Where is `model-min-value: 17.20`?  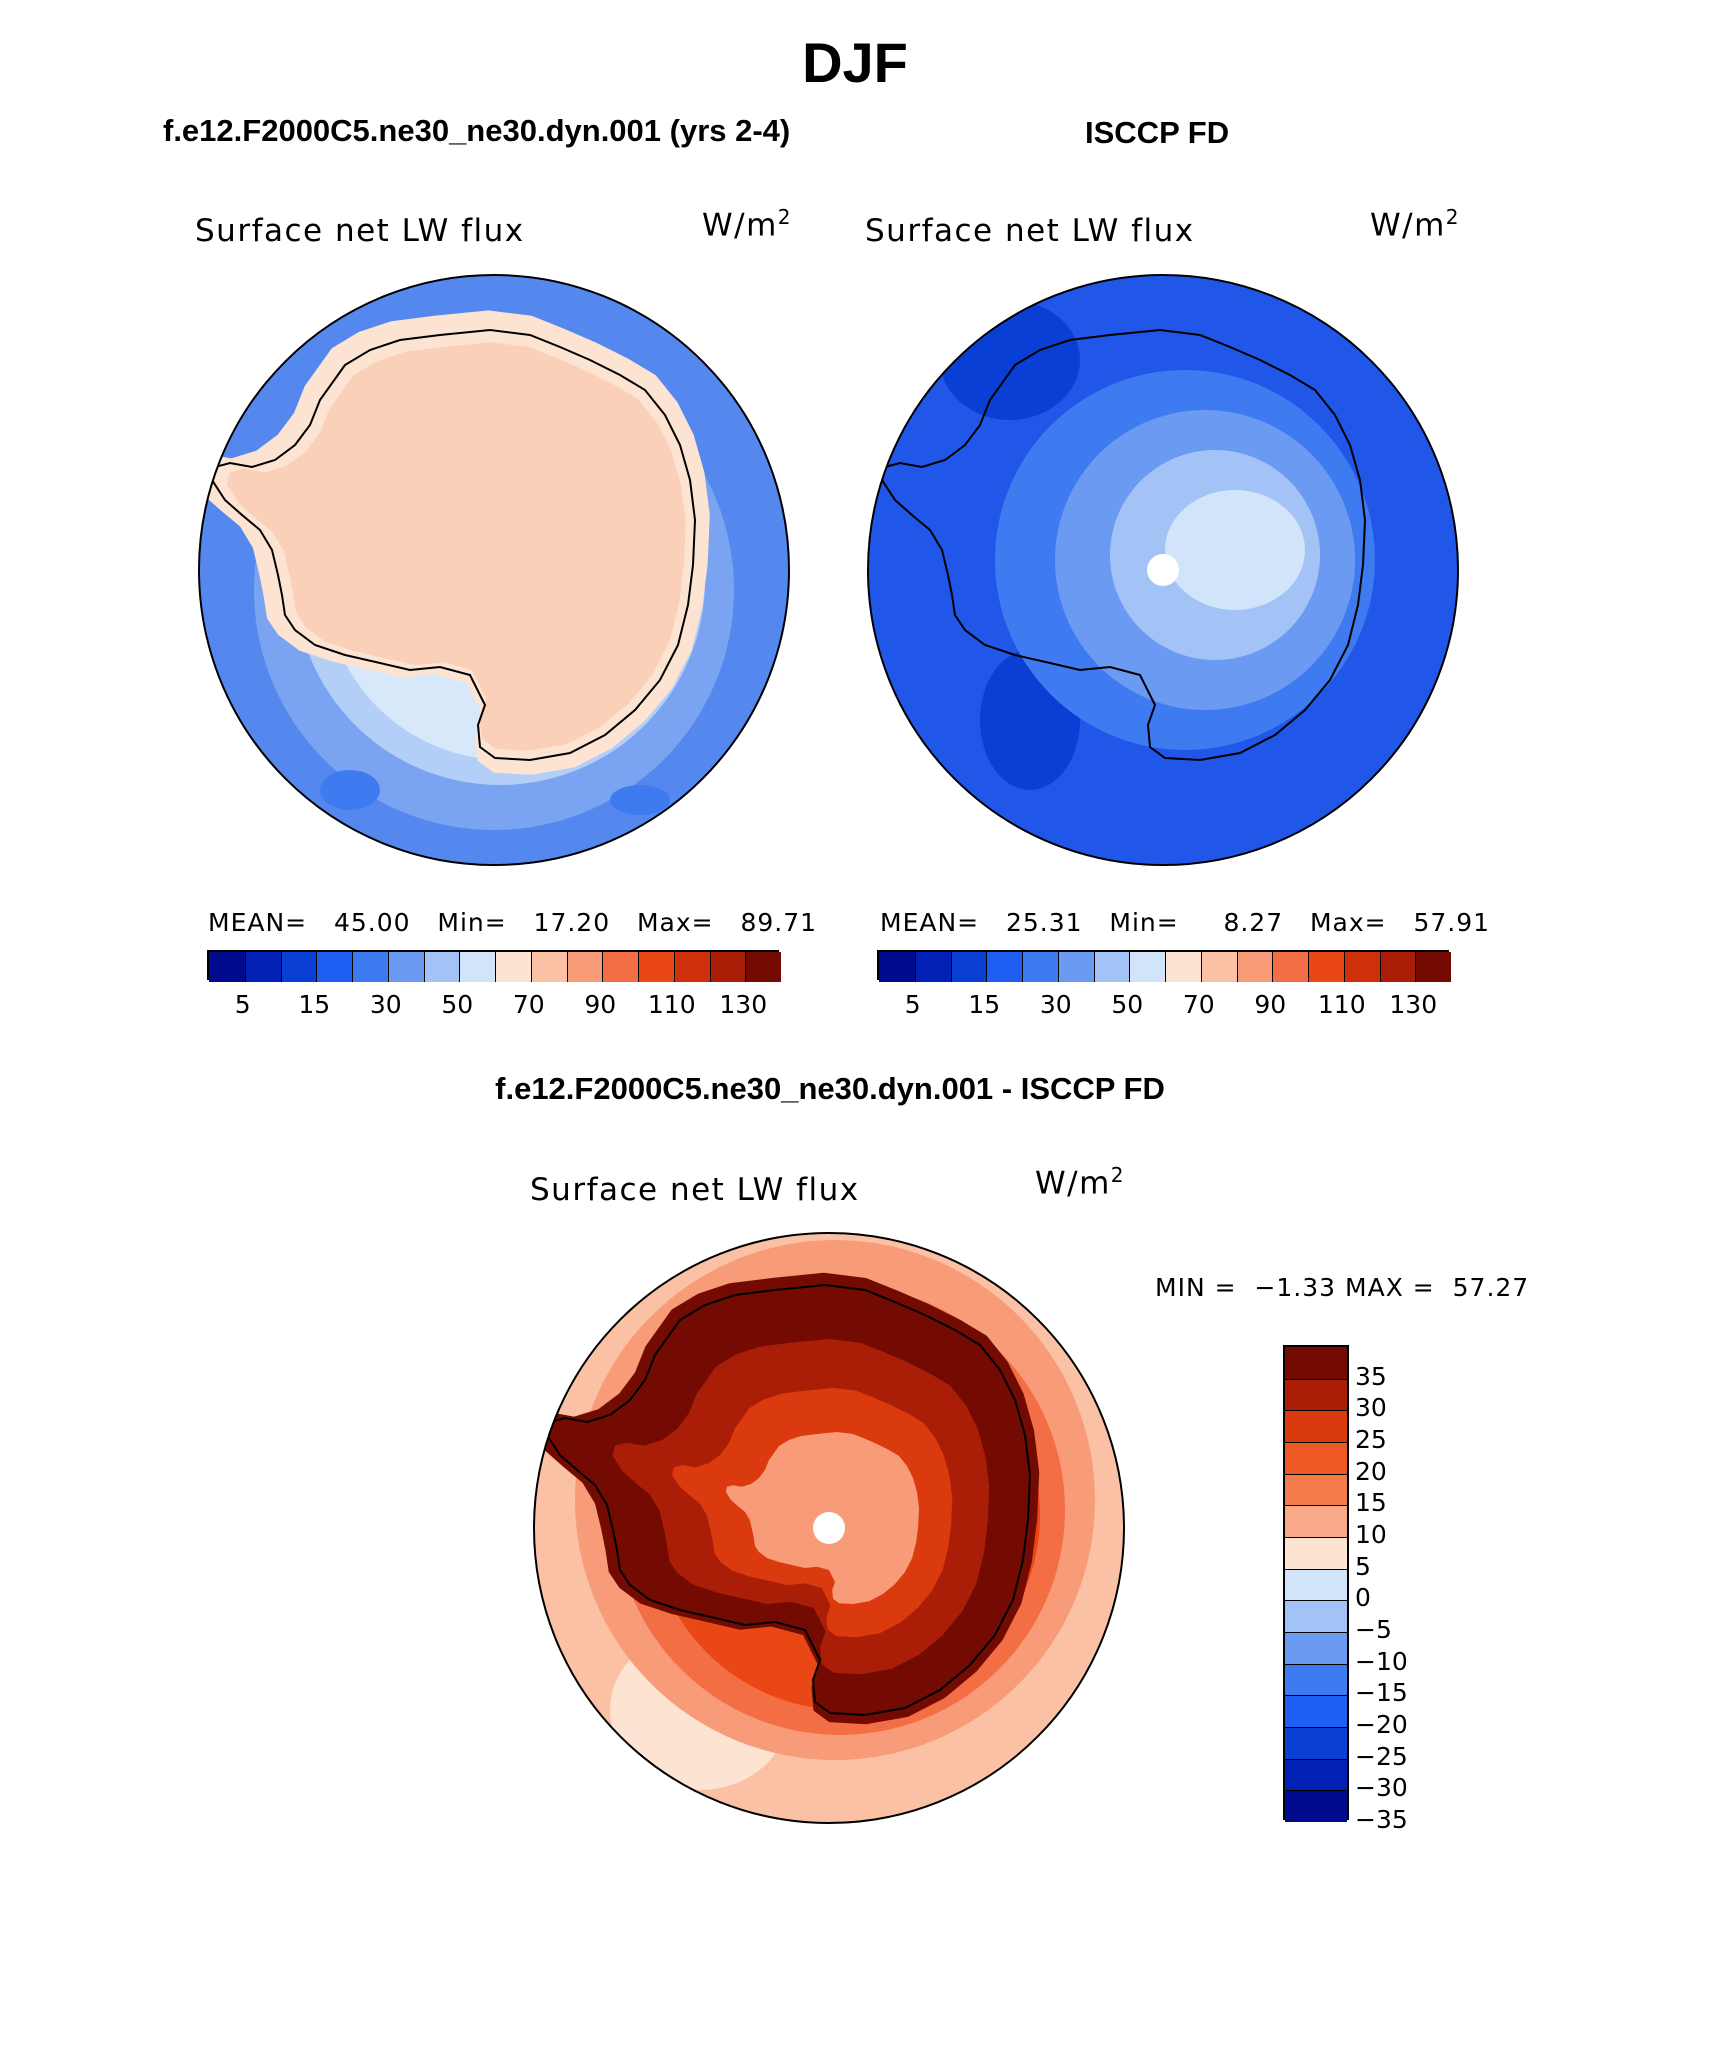
model-min-value: 17.20 is located at coordinates (572, 922).